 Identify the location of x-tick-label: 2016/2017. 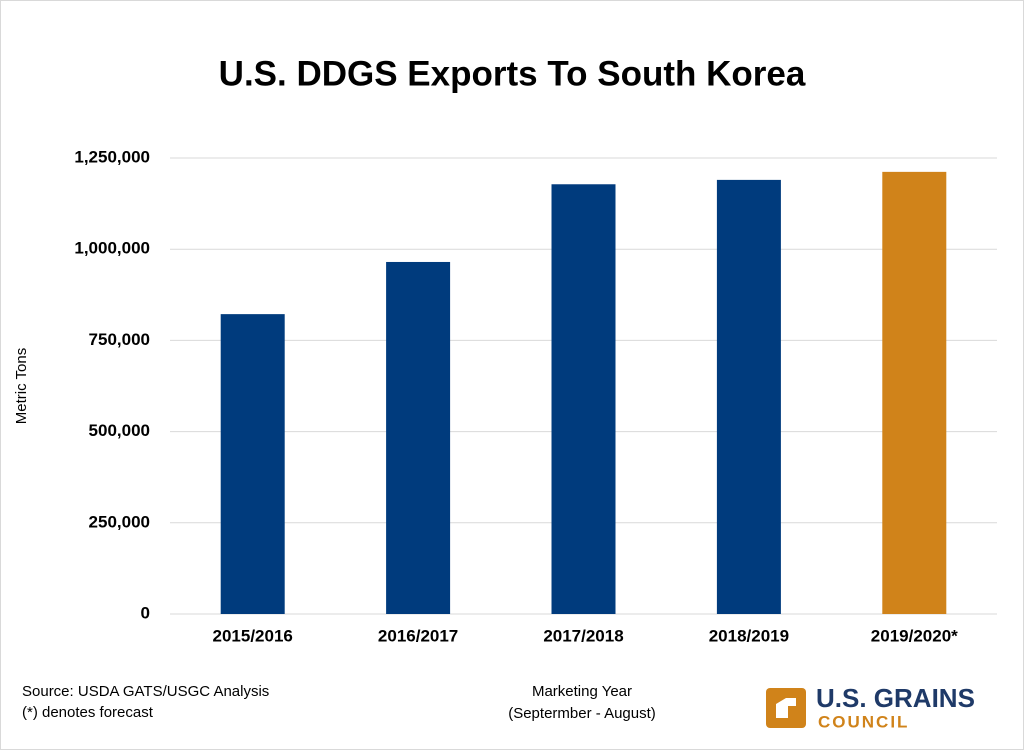
(418, 635).